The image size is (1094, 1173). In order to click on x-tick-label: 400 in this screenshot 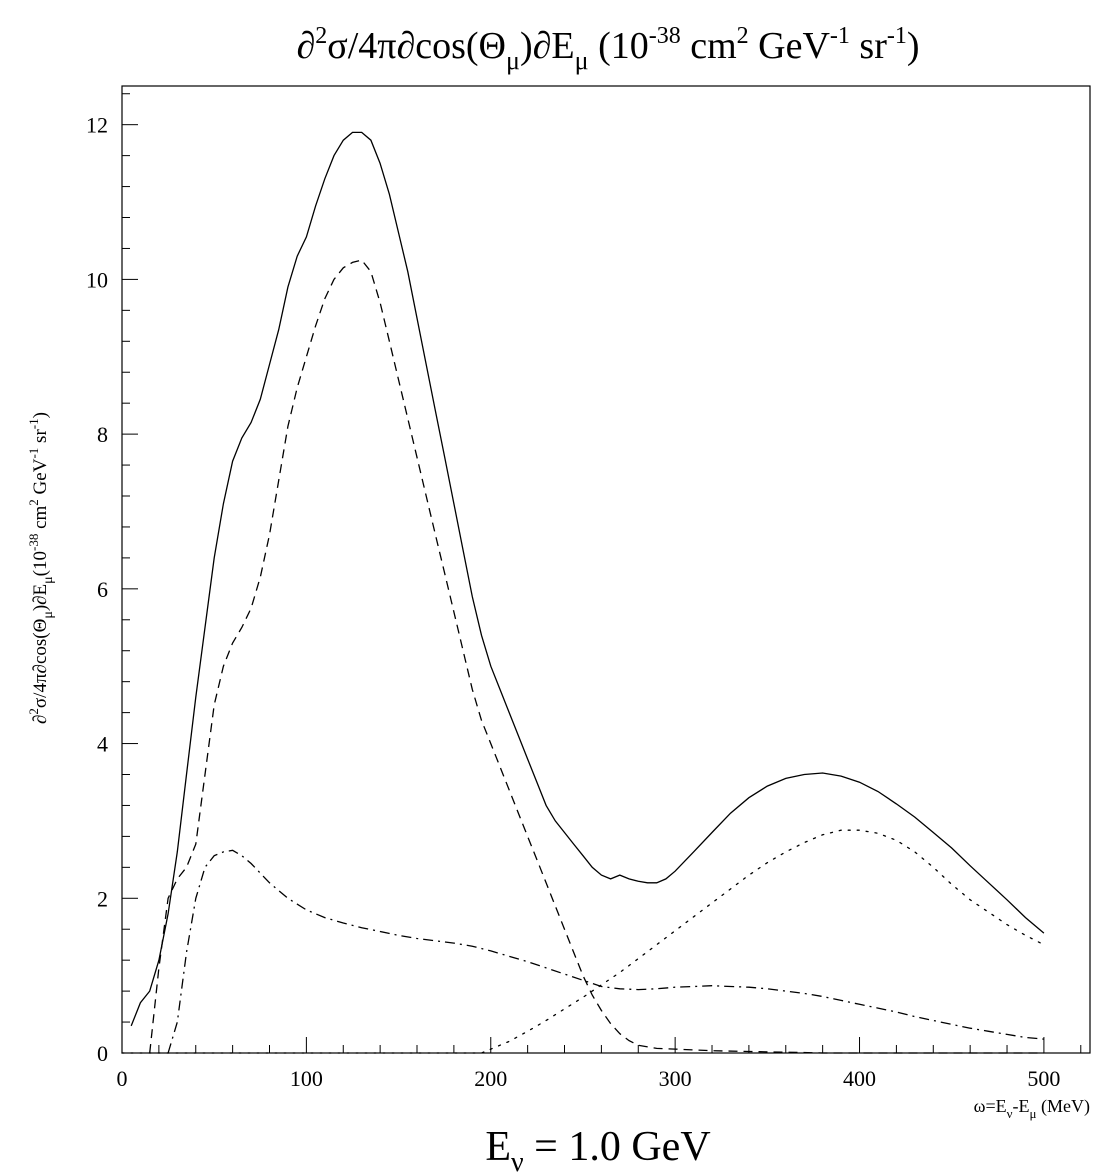, I will do `click(859, 1078)`.